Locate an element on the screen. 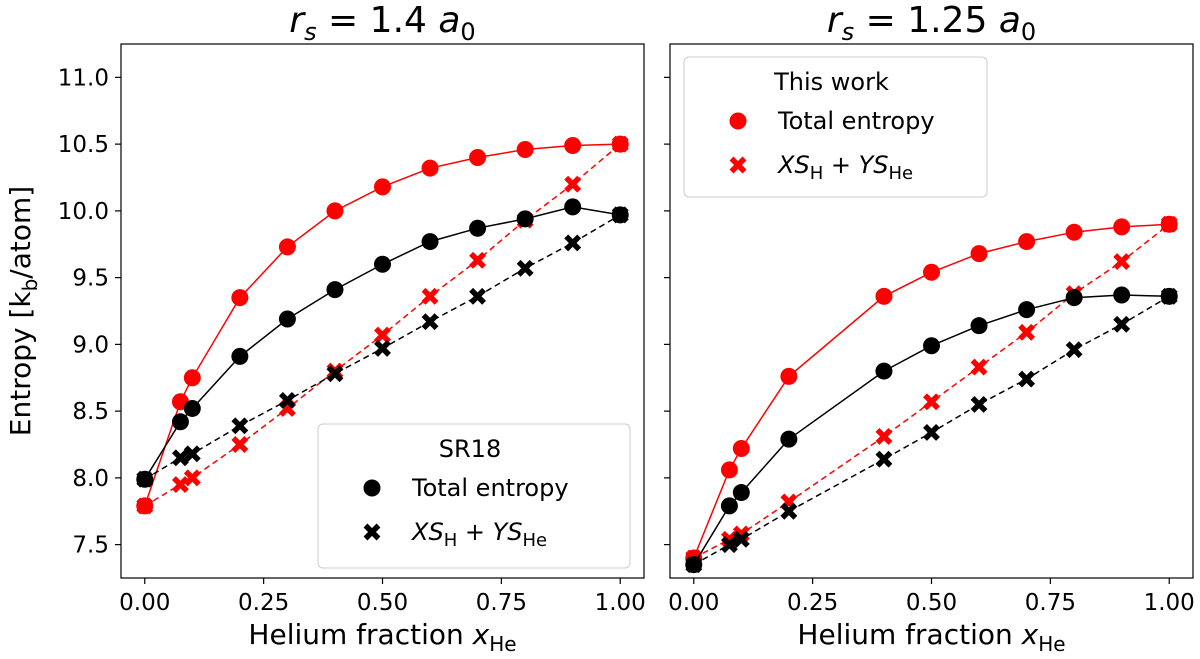  legend-title: SR18 is located at coordinates (470, 449).